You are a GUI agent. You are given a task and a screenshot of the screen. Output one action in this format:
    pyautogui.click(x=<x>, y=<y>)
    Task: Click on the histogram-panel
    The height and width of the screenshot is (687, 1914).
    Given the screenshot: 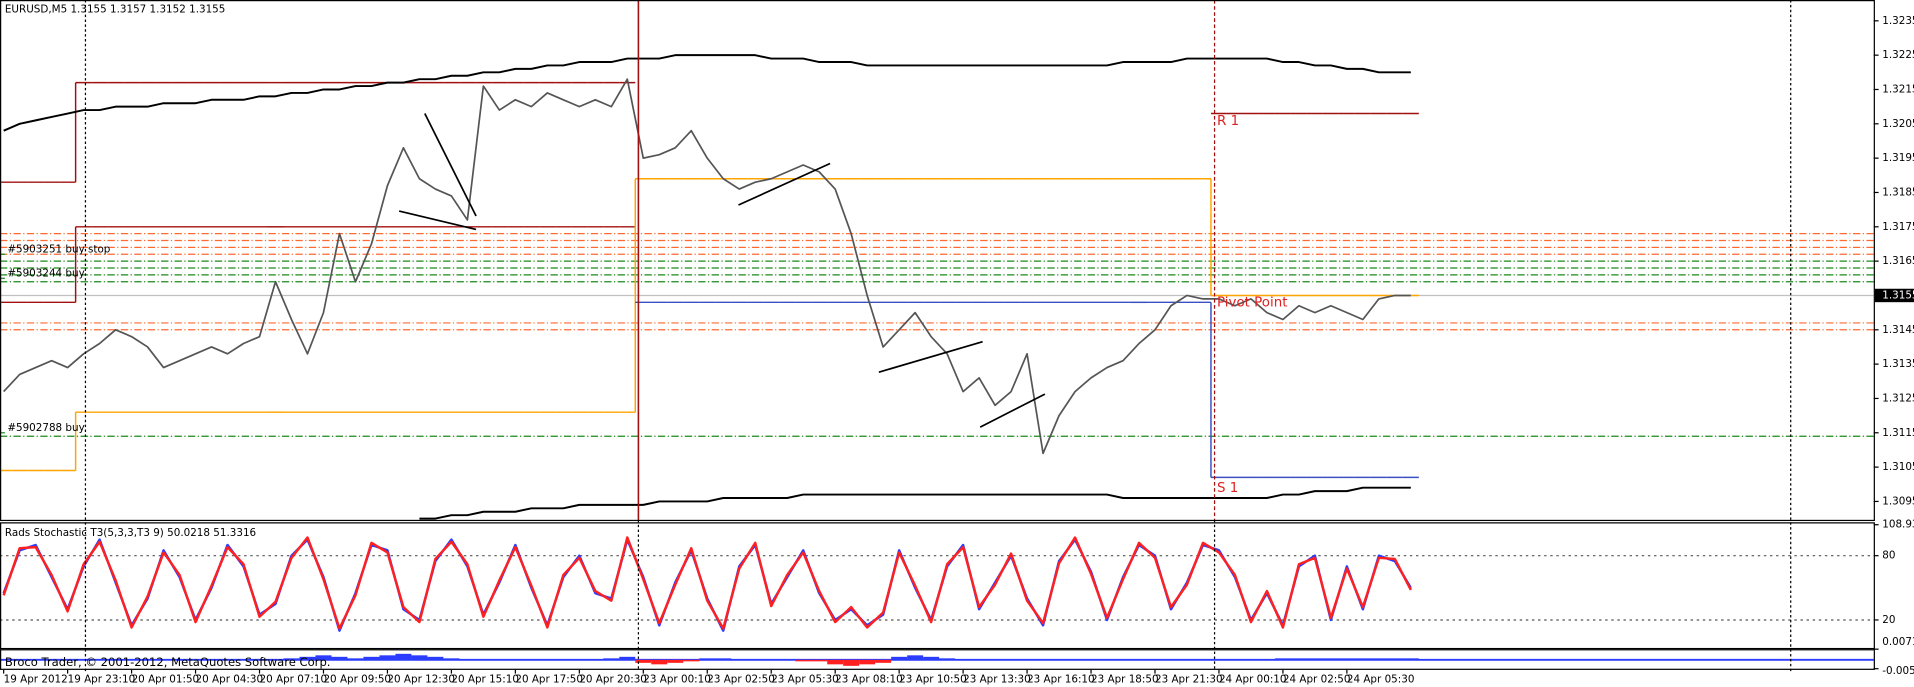 What is the action you would take?
    pyautogui.click(x=937, y=659)
    